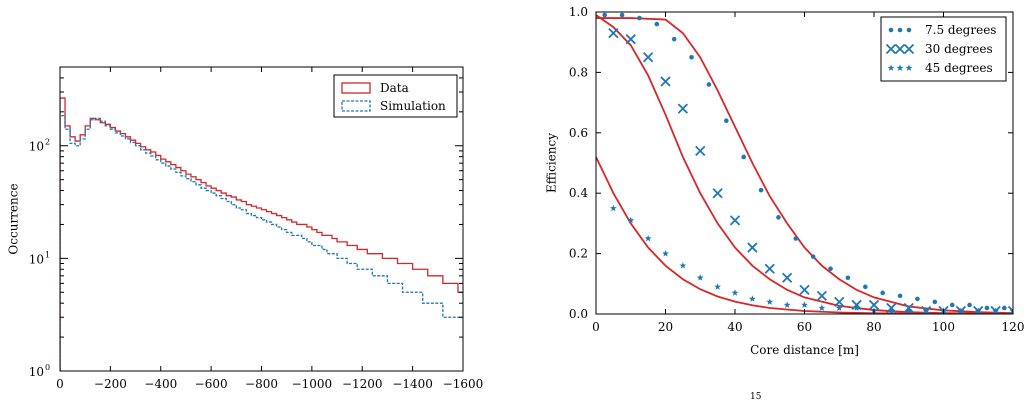 Image resolution: width=1031 pixels, height=401 pixels. I want to click on legend-label-simulation: Simulation, so click(413, 106).